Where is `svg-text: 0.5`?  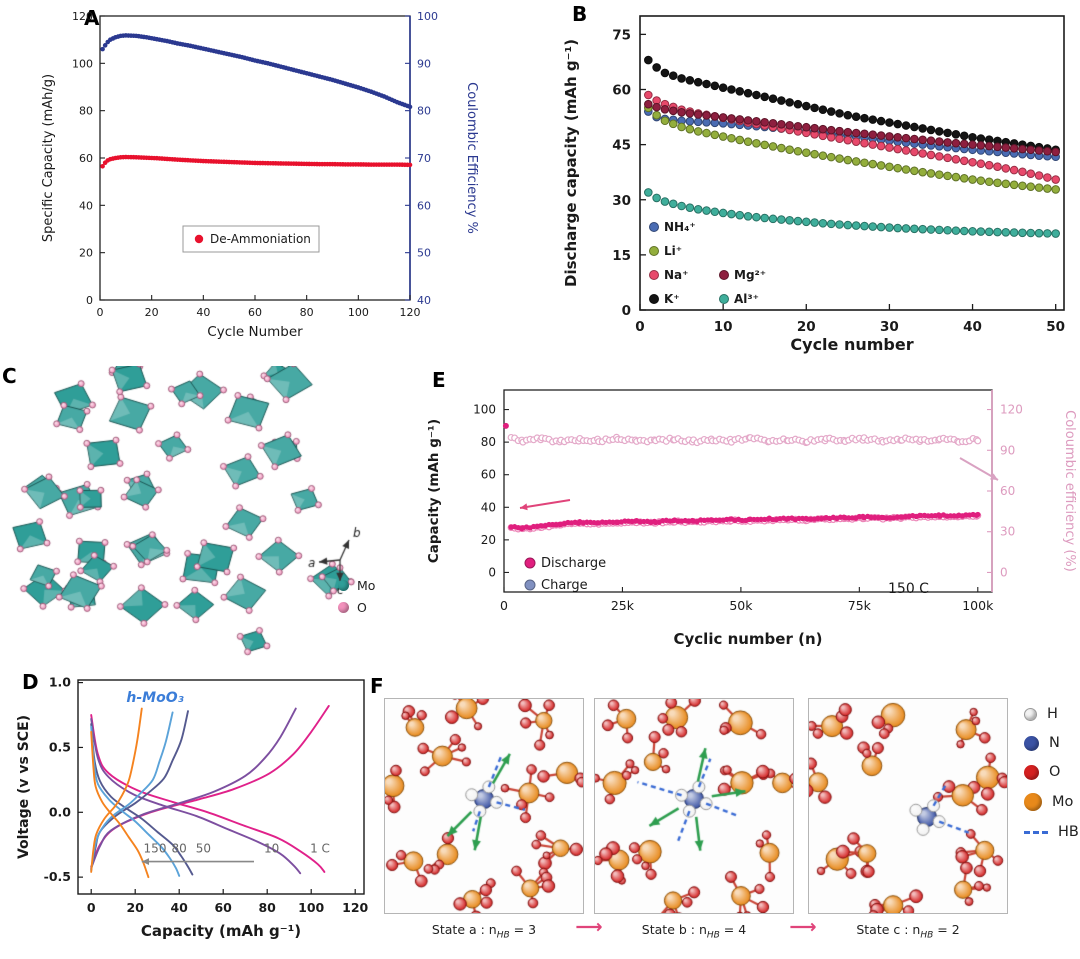 svg-text: 0.5 is located at coordinates (60, 746).